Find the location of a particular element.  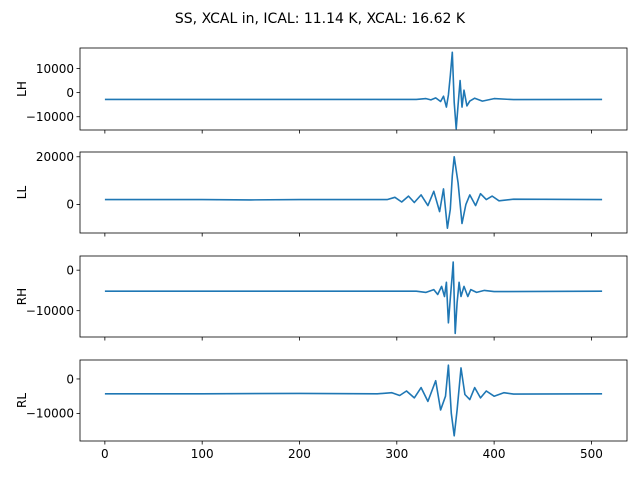

series-line-rl is located at coordinates (353, 400).